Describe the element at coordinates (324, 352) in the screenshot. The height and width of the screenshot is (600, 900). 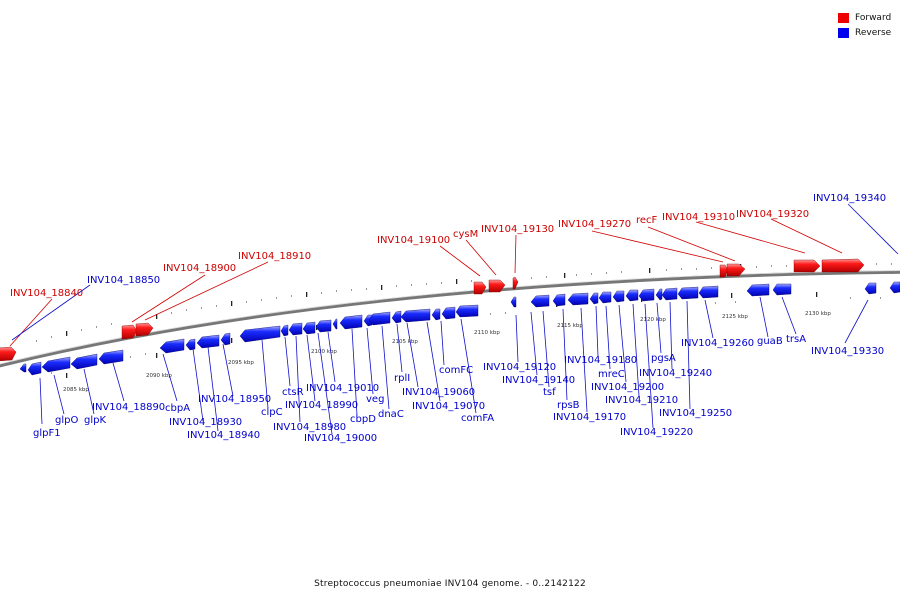
I see `tick-label: 2100 kbp` at that location.